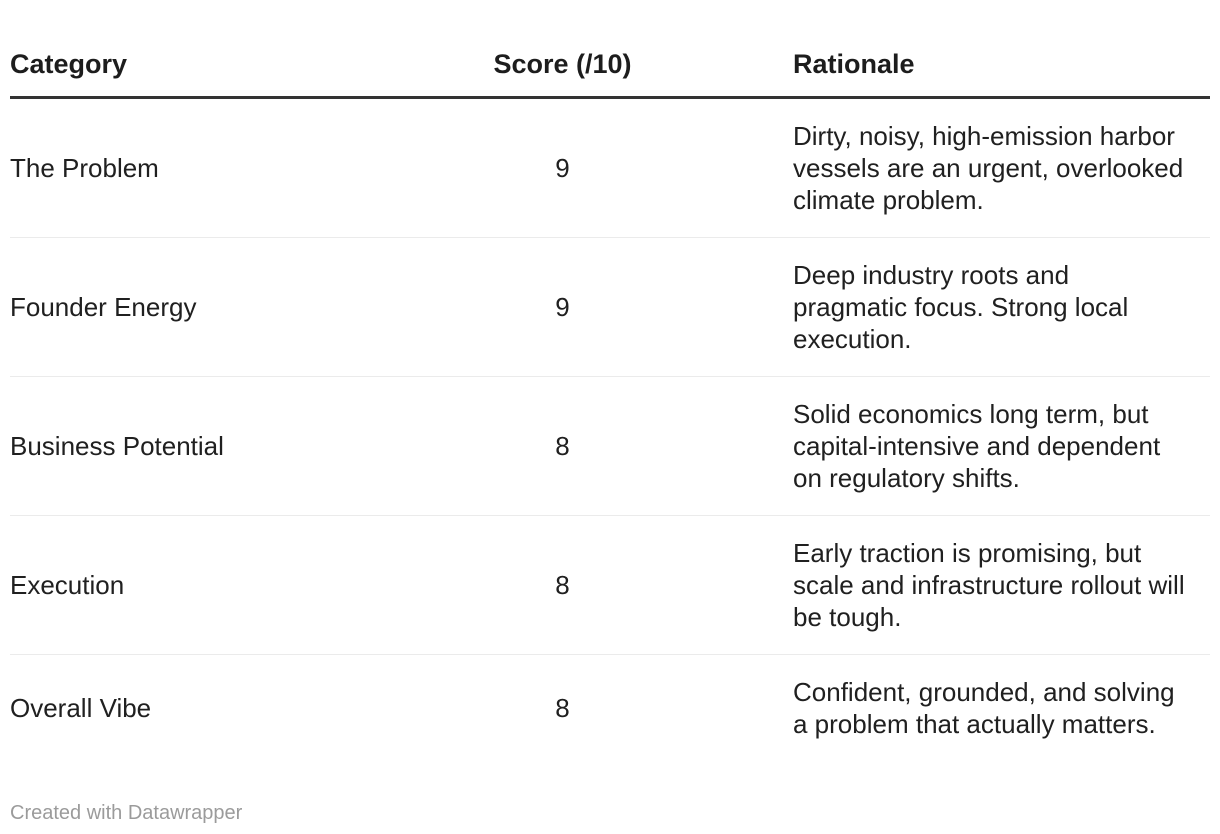 Image resolution: width=1220 pixels, height=834 pixels. I want to click on datawrapper-credit: Created with Datawrapper, so click(126, 812).